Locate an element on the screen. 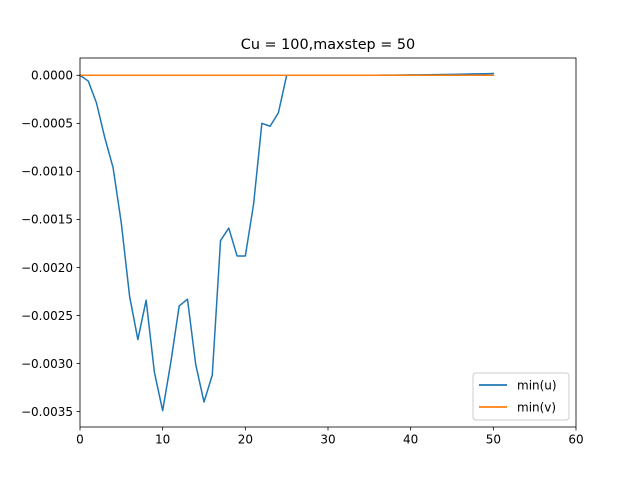 This screenshot has height=480, width=640. x-tick-label: 50 is located at coordinates (493, 440).